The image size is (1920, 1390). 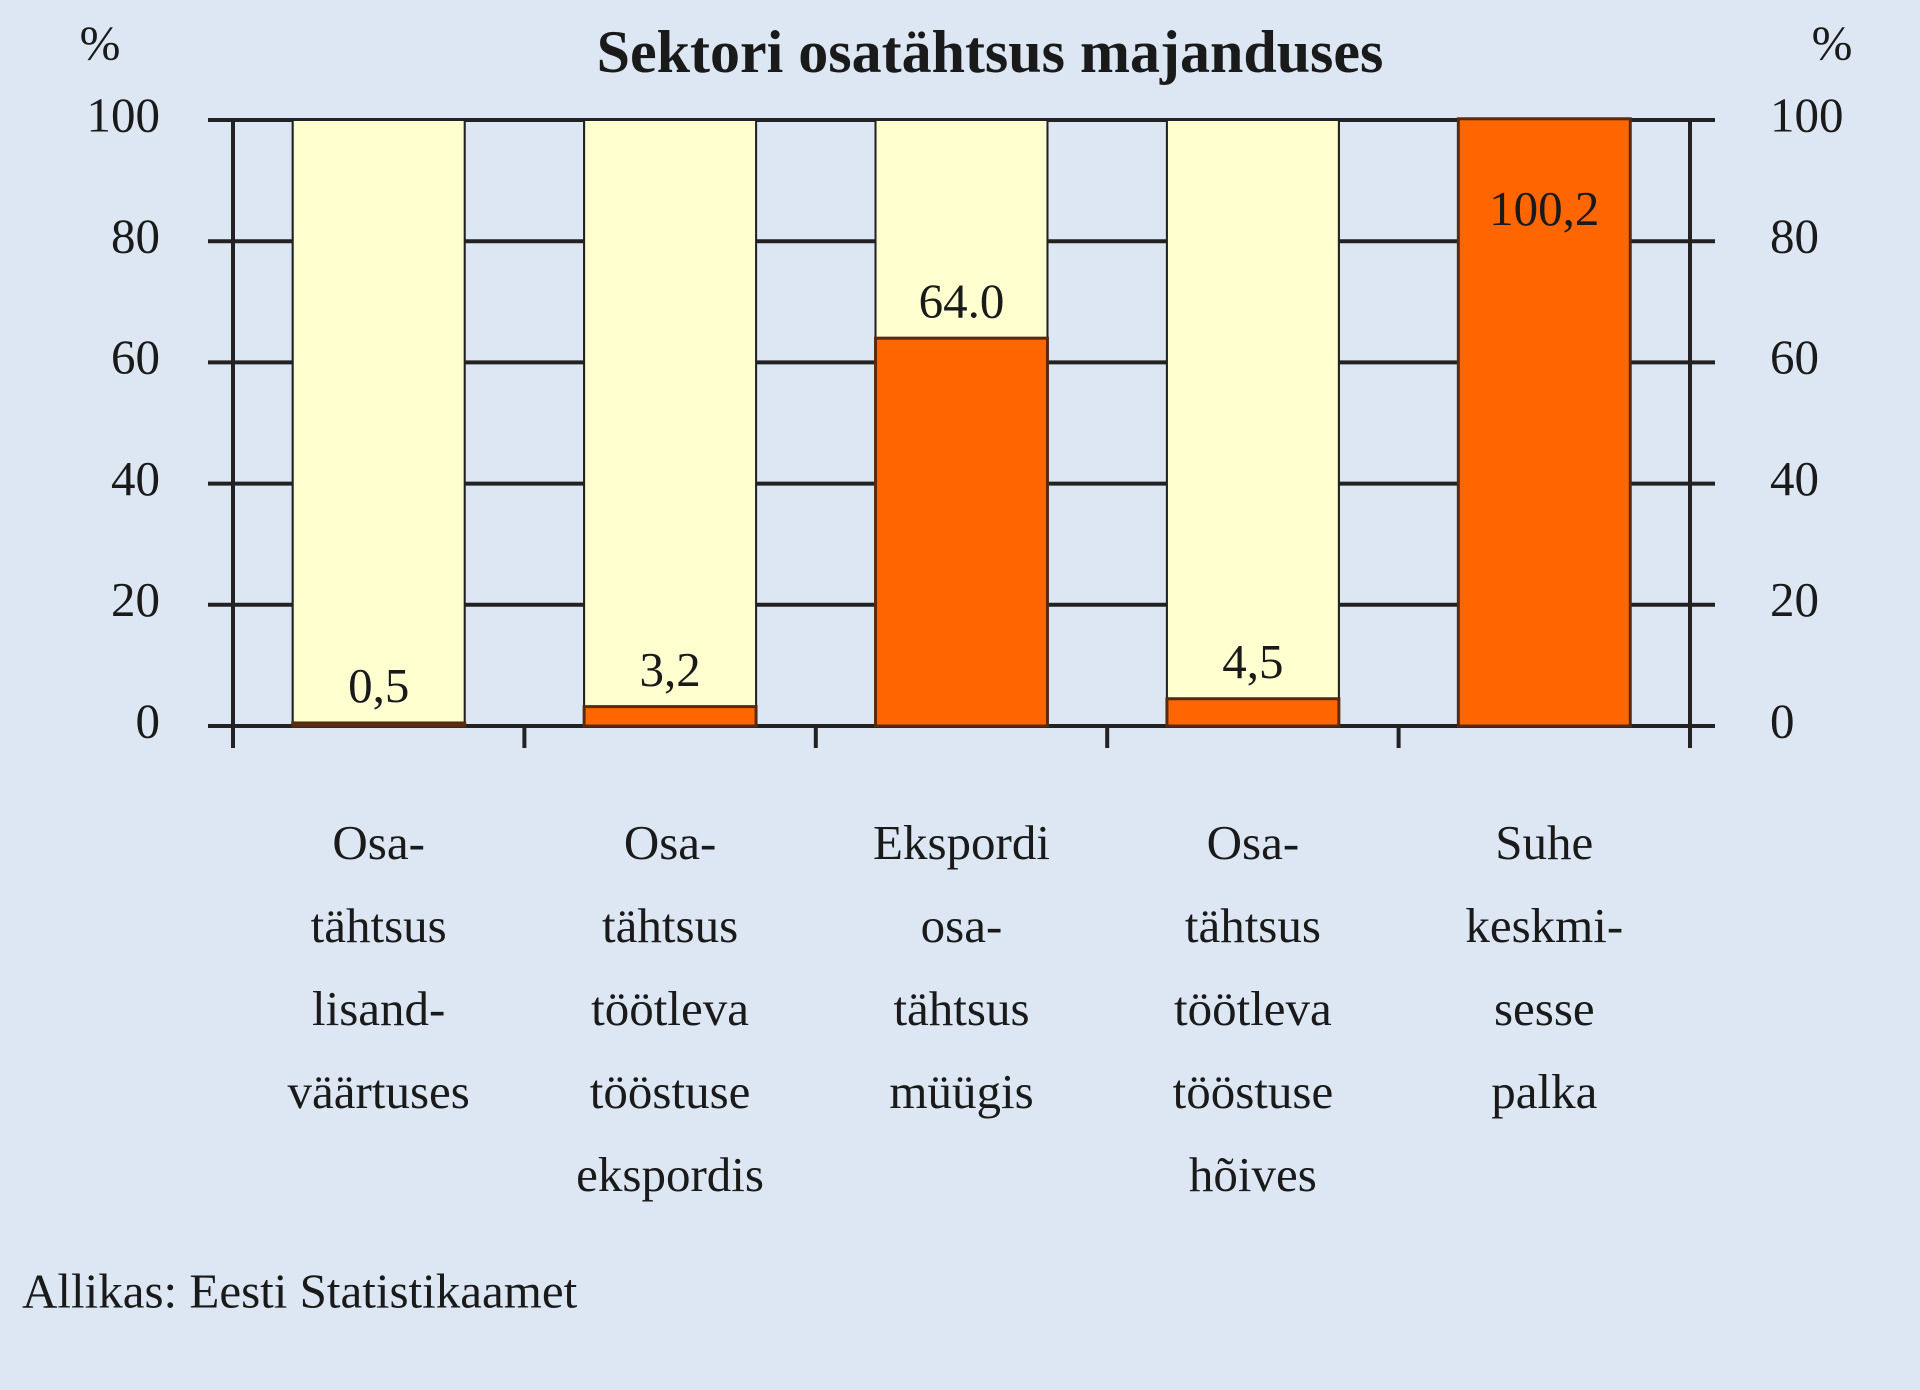 What do you see at coordinates (300, 1290) in the screenshot?
I see `source-note: Allikas: Eesti Statistikaamet` at bounding box center [300, 1290].